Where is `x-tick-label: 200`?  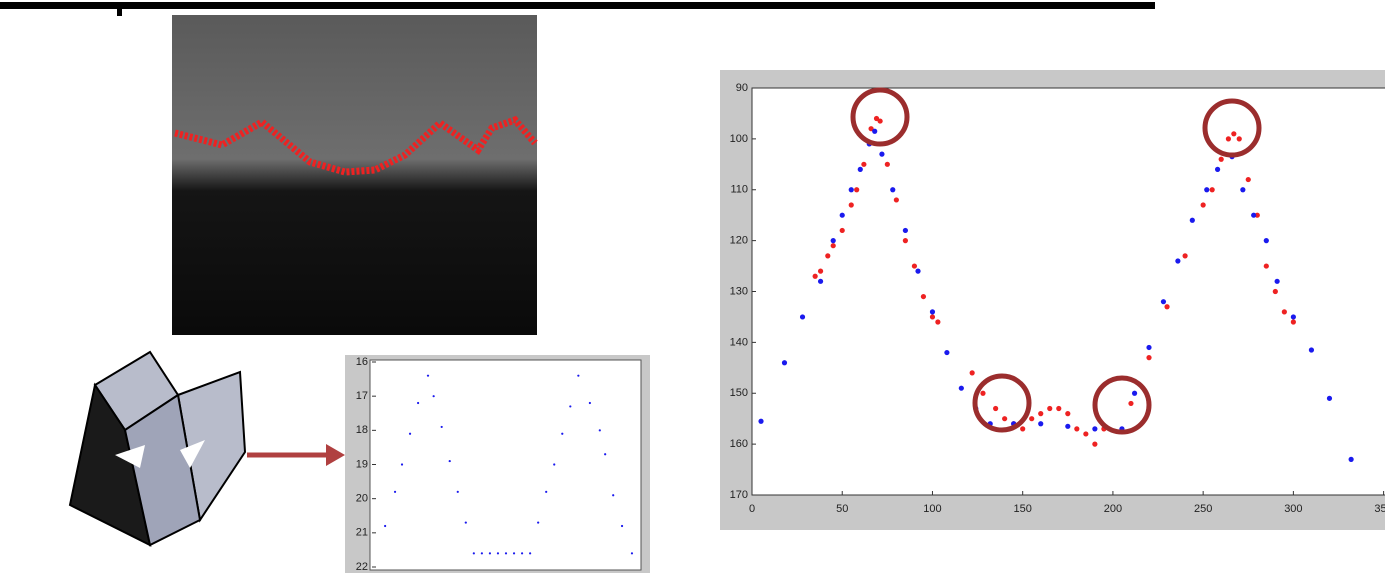 x-tick-label: 200 is located at coordinates (1113, 509).